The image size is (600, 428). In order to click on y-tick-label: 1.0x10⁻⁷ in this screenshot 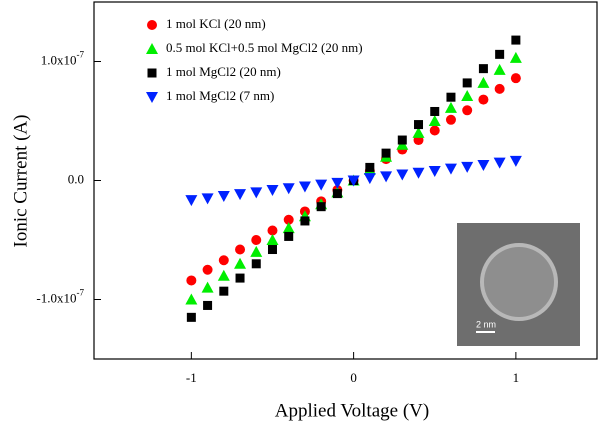, I will do `click(63, 59)`.